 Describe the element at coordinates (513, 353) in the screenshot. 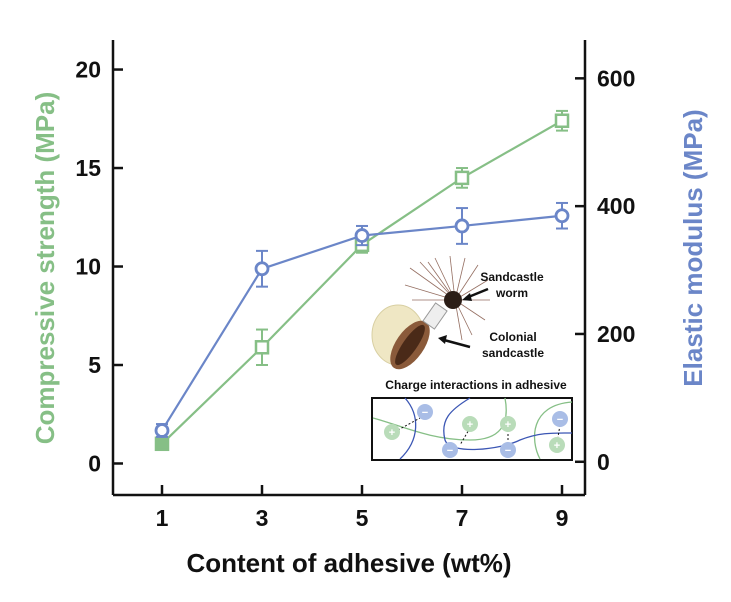

I see `colony-label-line2: sandcastle` at that location.